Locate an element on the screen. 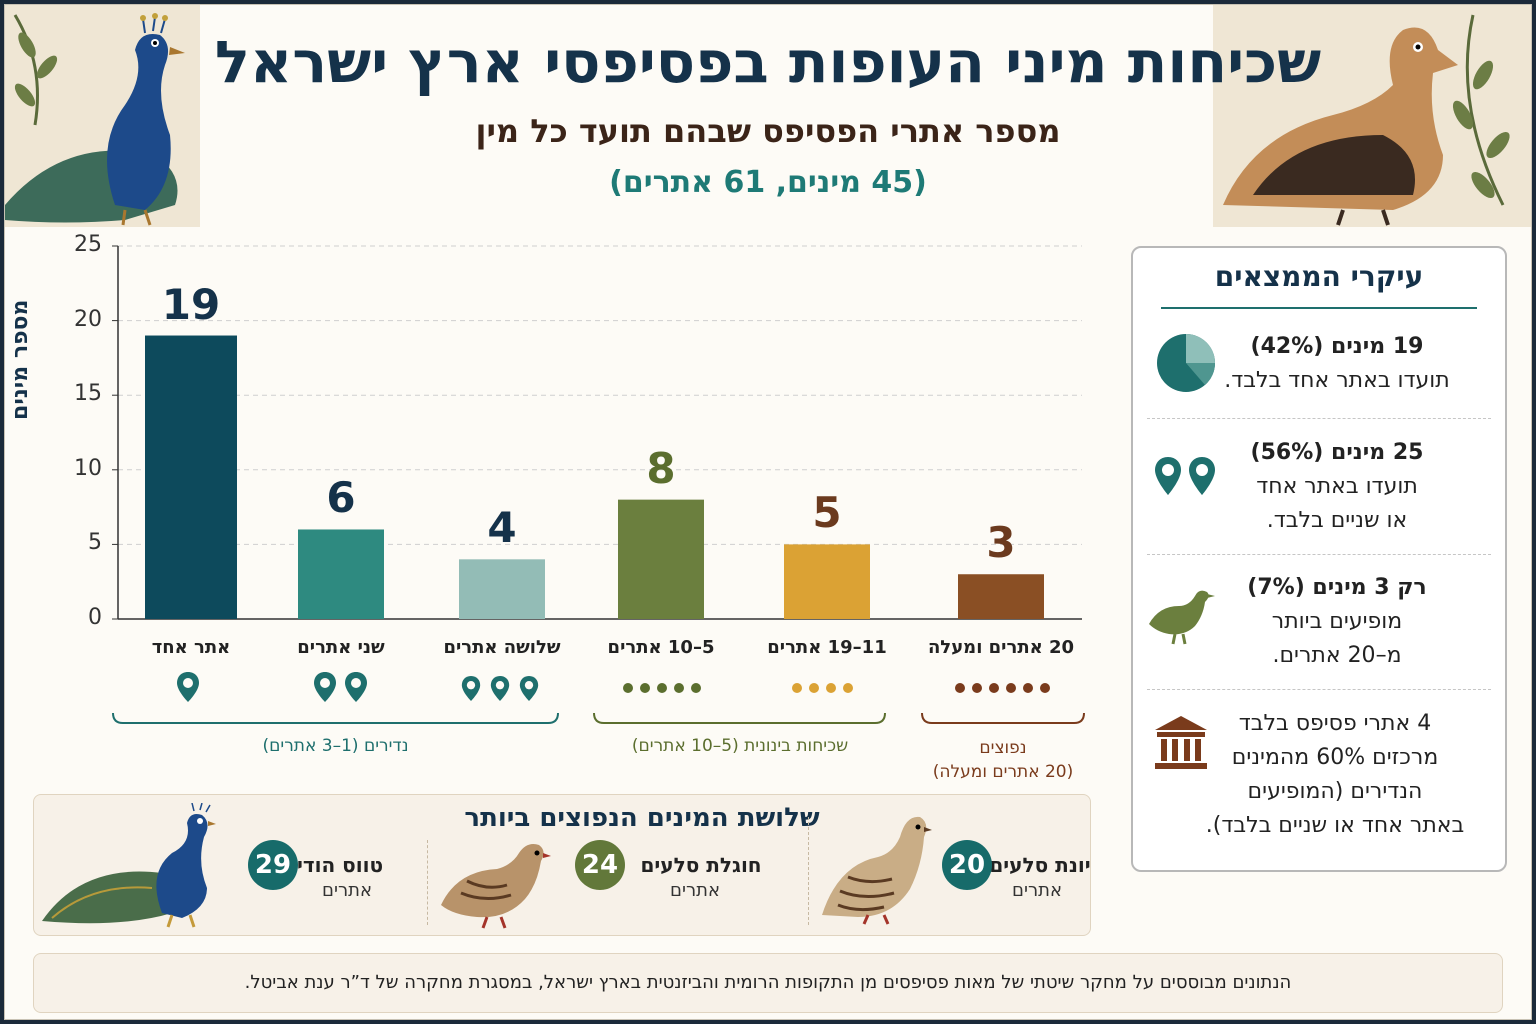  museum-icon is located at coordinates (1181, 742).